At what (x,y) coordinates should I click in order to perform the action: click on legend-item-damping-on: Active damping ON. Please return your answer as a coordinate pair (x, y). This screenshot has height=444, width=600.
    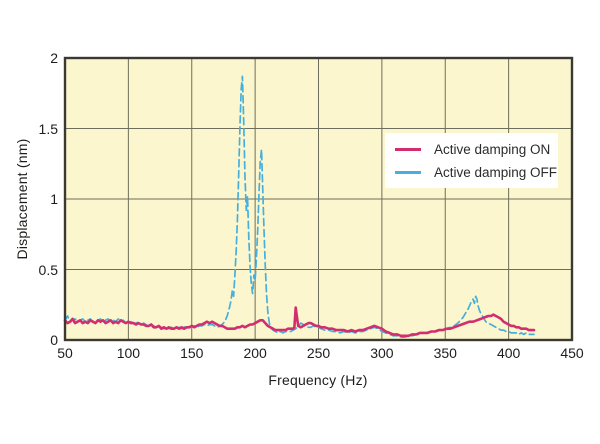
    Looking at the image, I should click on (471, 149).